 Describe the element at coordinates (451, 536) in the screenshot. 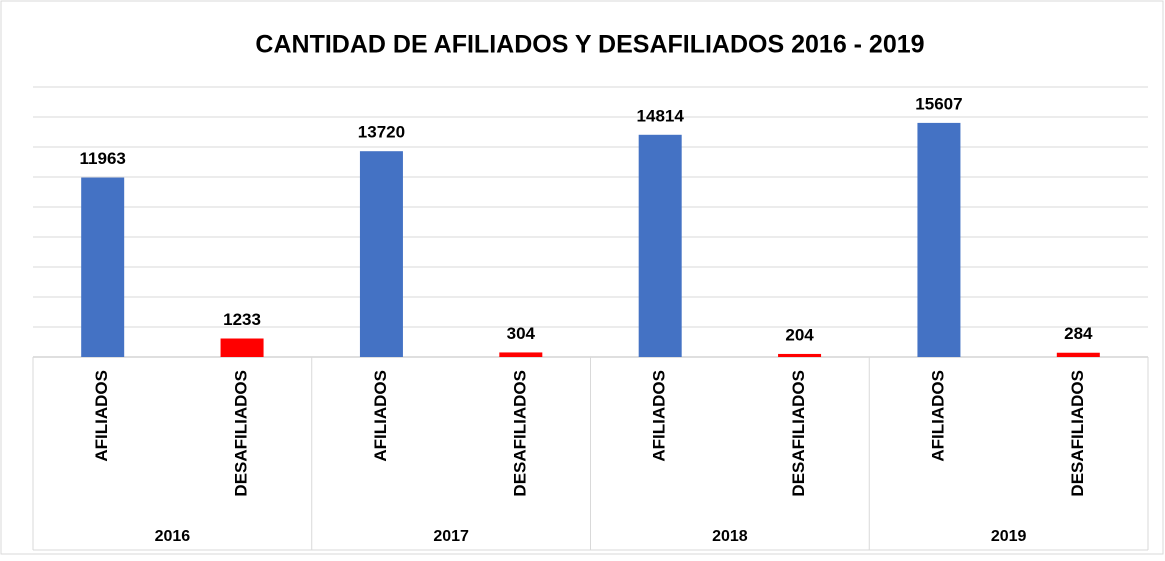

I see `x-group-label: 2017` at that location.